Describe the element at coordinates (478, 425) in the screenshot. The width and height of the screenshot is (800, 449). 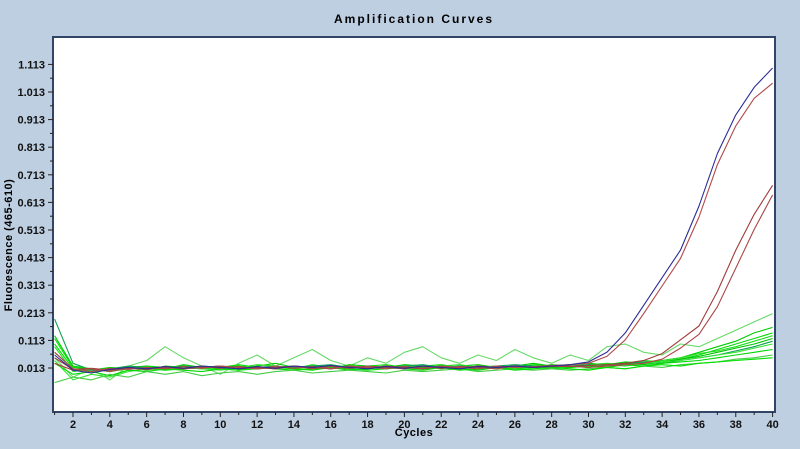
I see `x-tick-label: 24` at that location.